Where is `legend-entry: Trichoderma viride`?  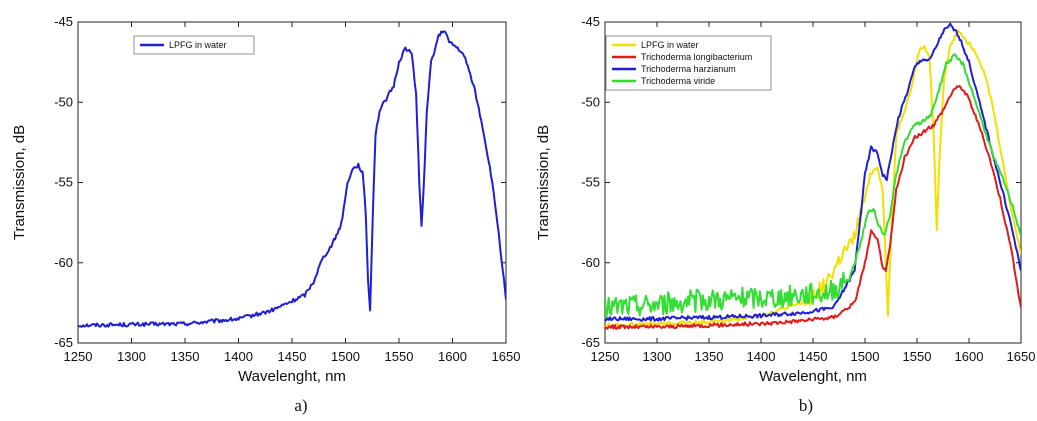 legend-entry: Trichoderma viride is located at coordinates (678, 81).